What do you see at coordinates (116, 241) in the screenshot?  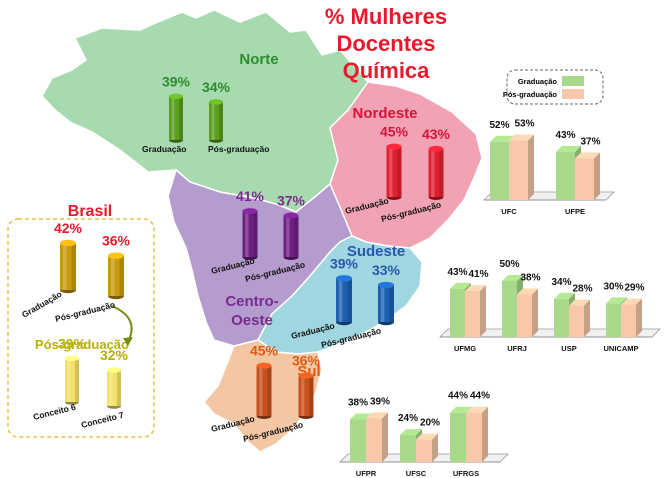 I see `brasil-value-pos: 36%` at bounding box center [116, 241].